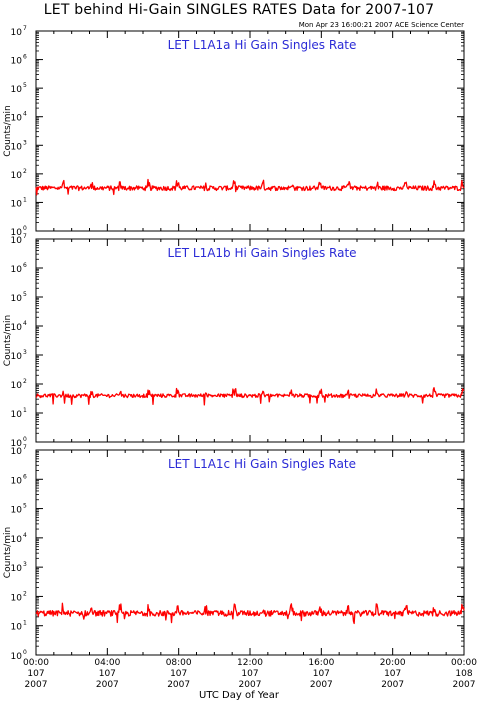 The height and width of the screenshot is (704, 478). I want to click on x-tick-time: 20:00, so click(393, 663).